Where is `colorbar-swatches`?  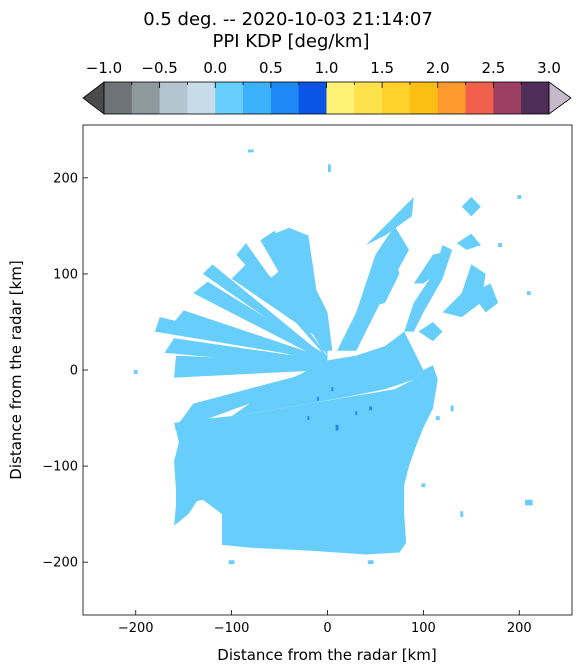
colorbar-swatches is located at coordinates (327, 98).